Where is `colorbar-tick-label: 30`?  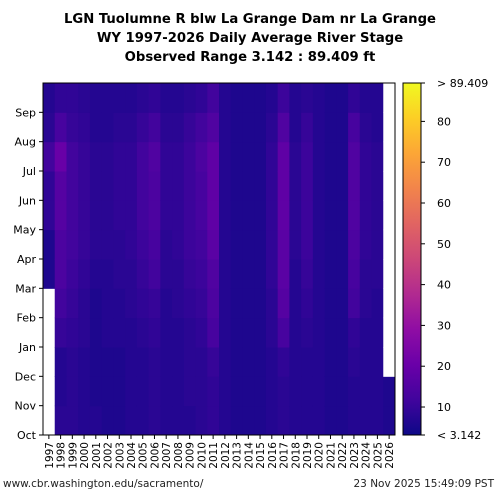 colorbar-tick-label: 30 is located at coordinates (444, 325).